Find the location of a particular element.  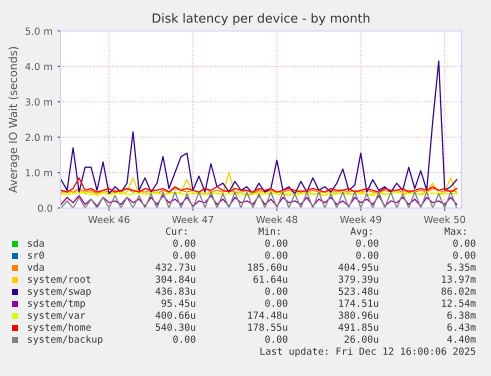

text: 12.54m is located at coordinates (459, 303).